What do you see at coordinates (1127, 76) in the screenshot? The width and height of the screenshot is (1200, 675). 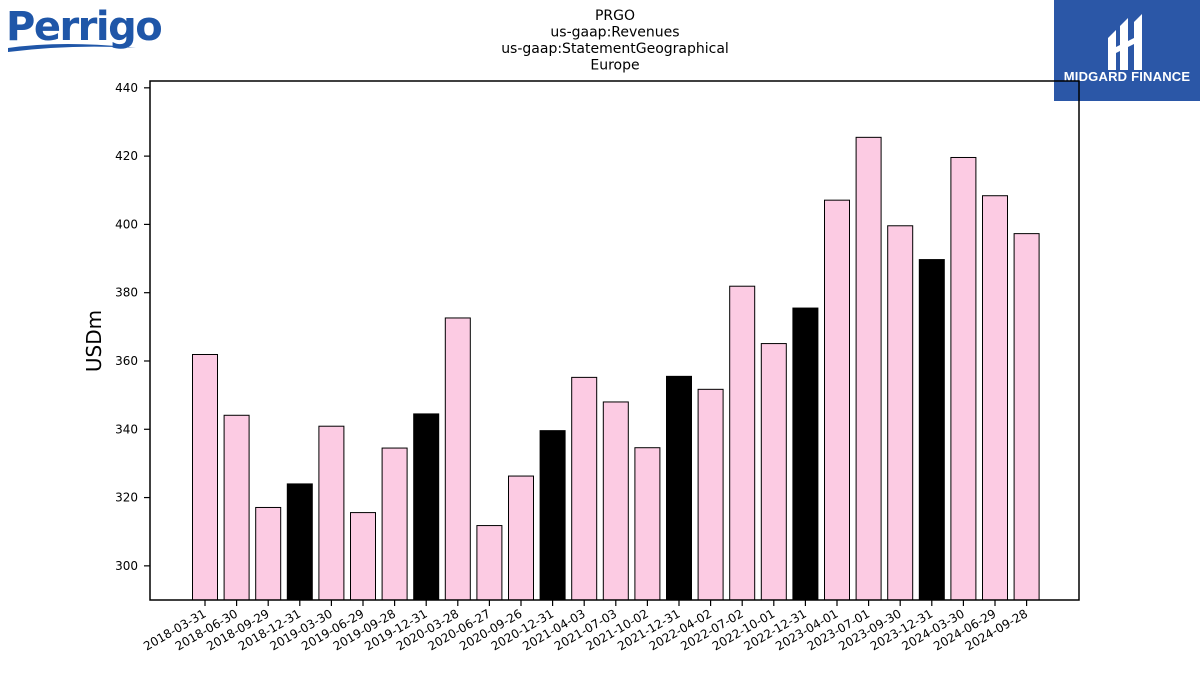 I see `midgard-finance-text: MIDGARD FINANCE` at bounding box center [1127, 76].